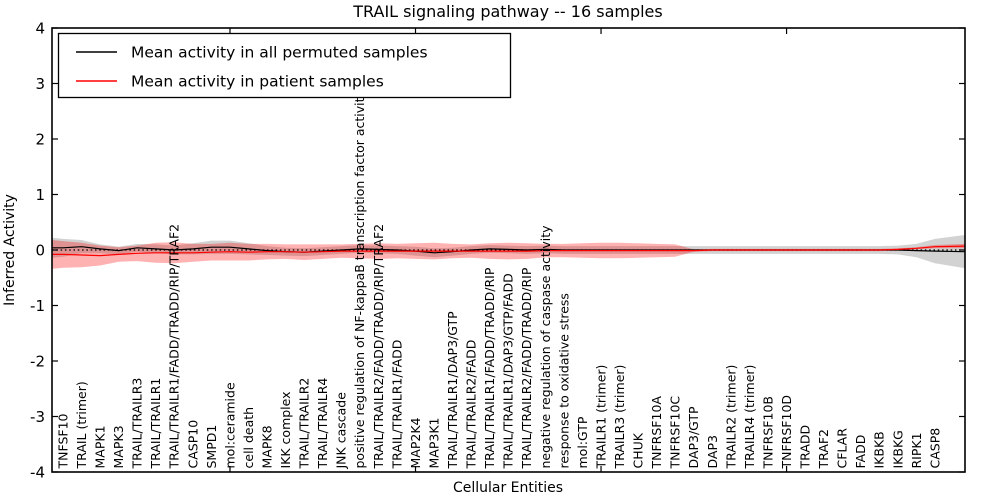 This screenshot has height=504, width=1000. I want to click on x-category-label: negative regulation of caspase activity, so click(545, 347).